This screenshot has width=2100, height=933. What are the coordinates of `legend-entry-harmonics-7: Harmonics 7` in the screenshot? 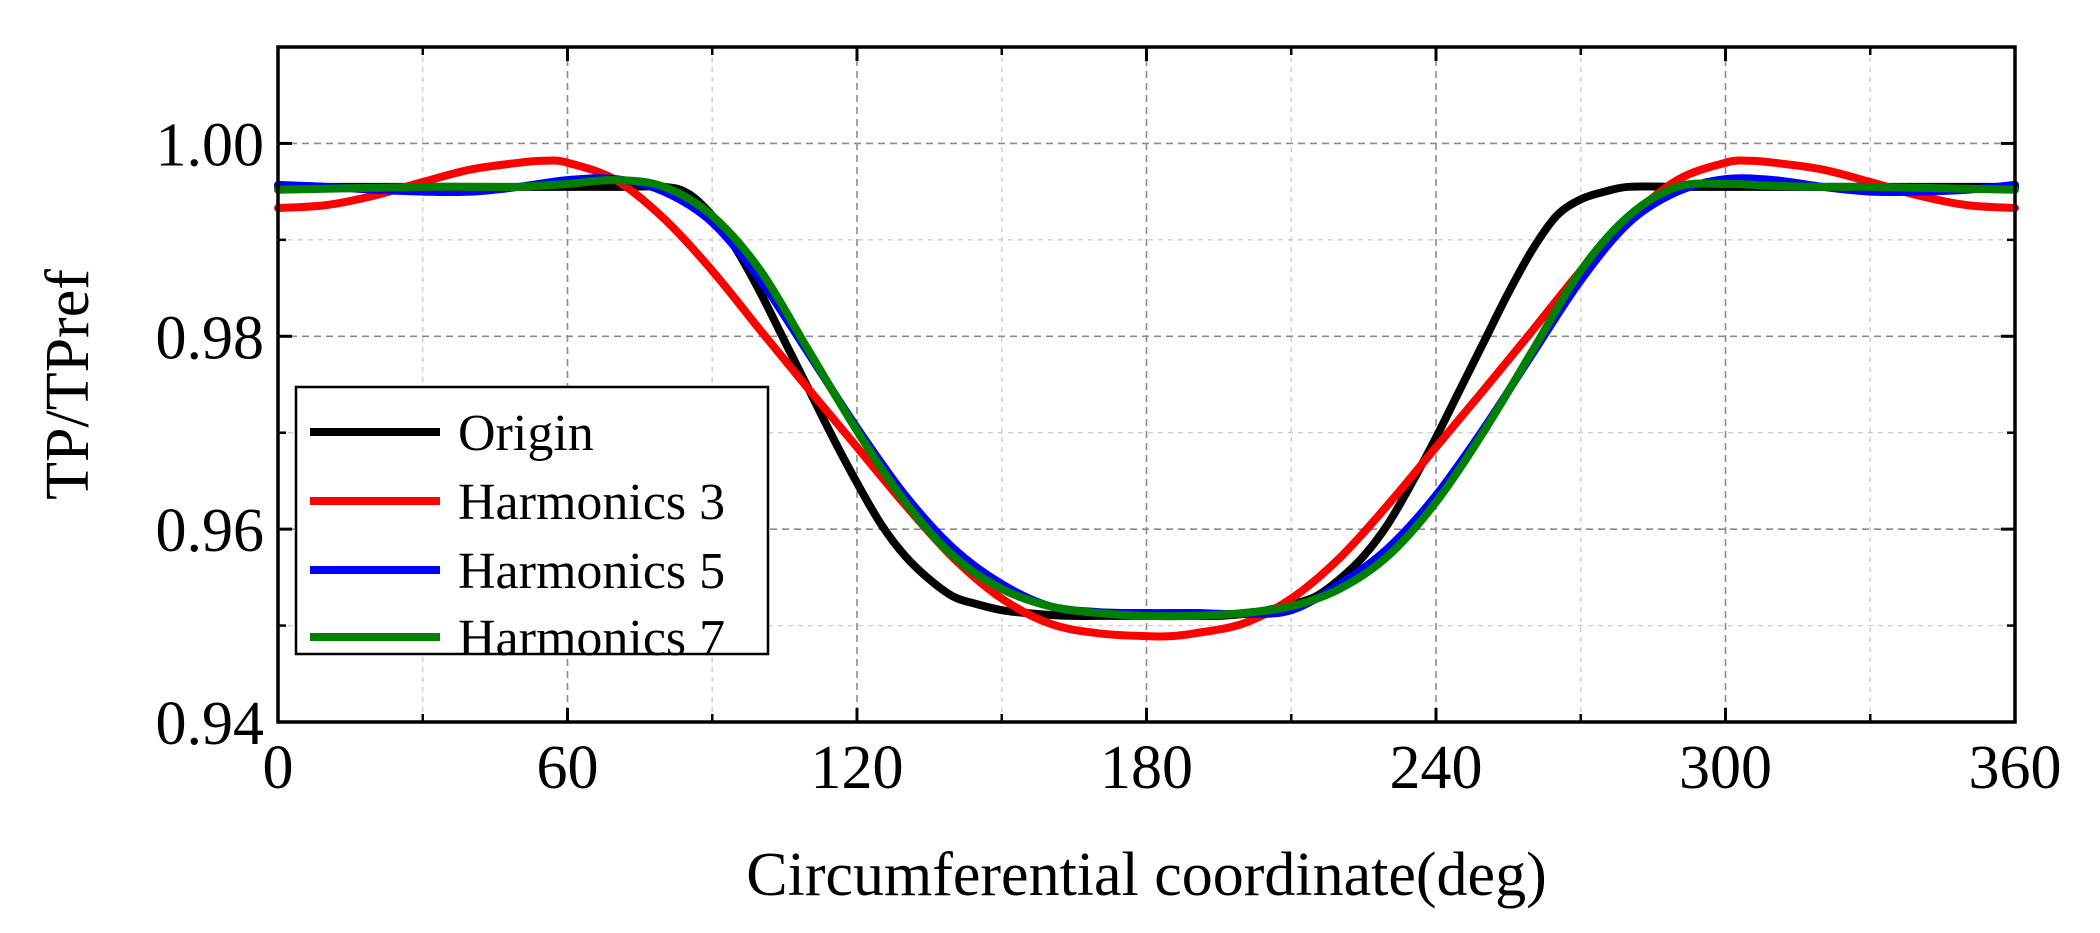 It's located at (517, 638).